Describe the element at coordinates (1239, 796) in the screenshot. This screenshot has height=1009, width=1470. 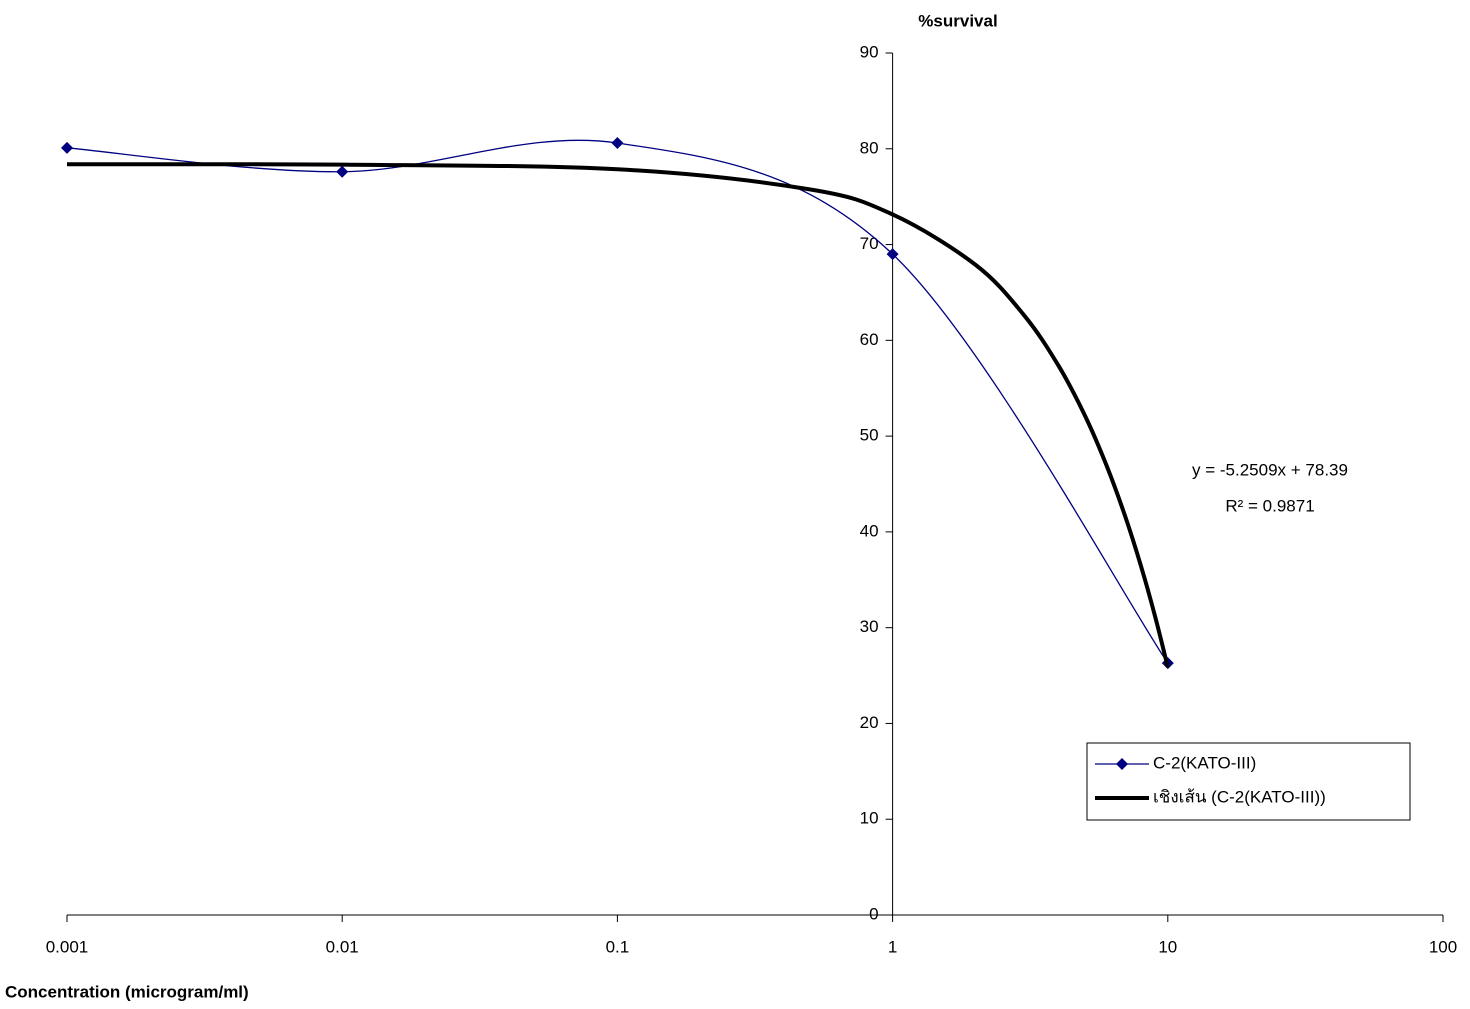
I see `legend-label: เชิงเส้น (C-2(KATO-III))` at that location.